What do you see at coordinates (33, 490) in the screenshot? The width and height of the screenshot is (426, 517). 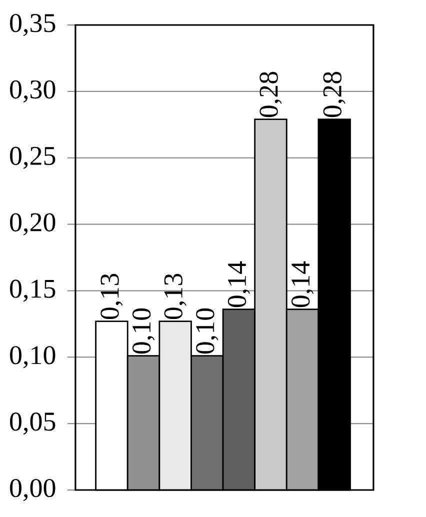 I see `y-tick-label: 0,00` at bounding box center [33, 490].